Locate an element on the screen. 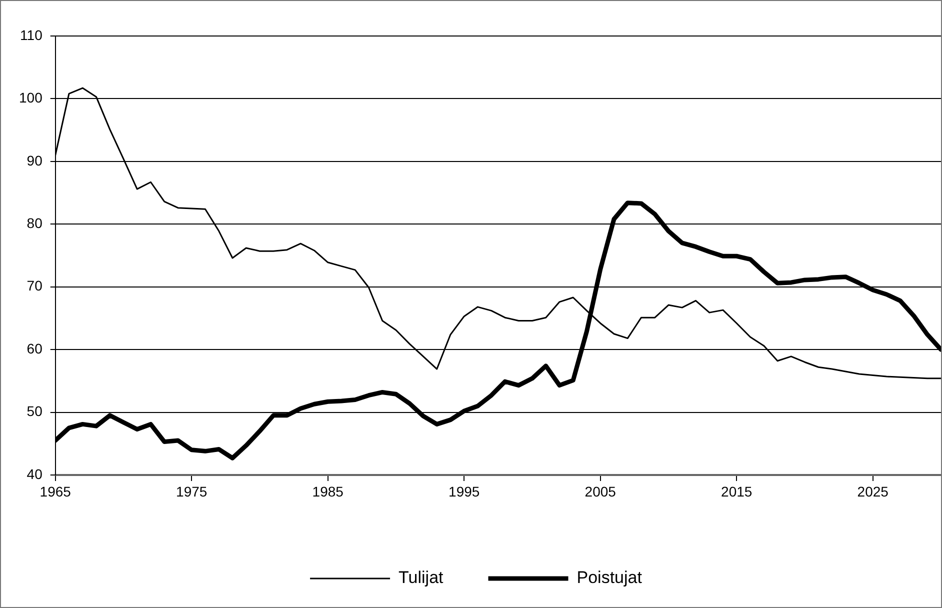 The image size is (942, 608). x-tick-label: 1995 is located at coordinates (464, 491).